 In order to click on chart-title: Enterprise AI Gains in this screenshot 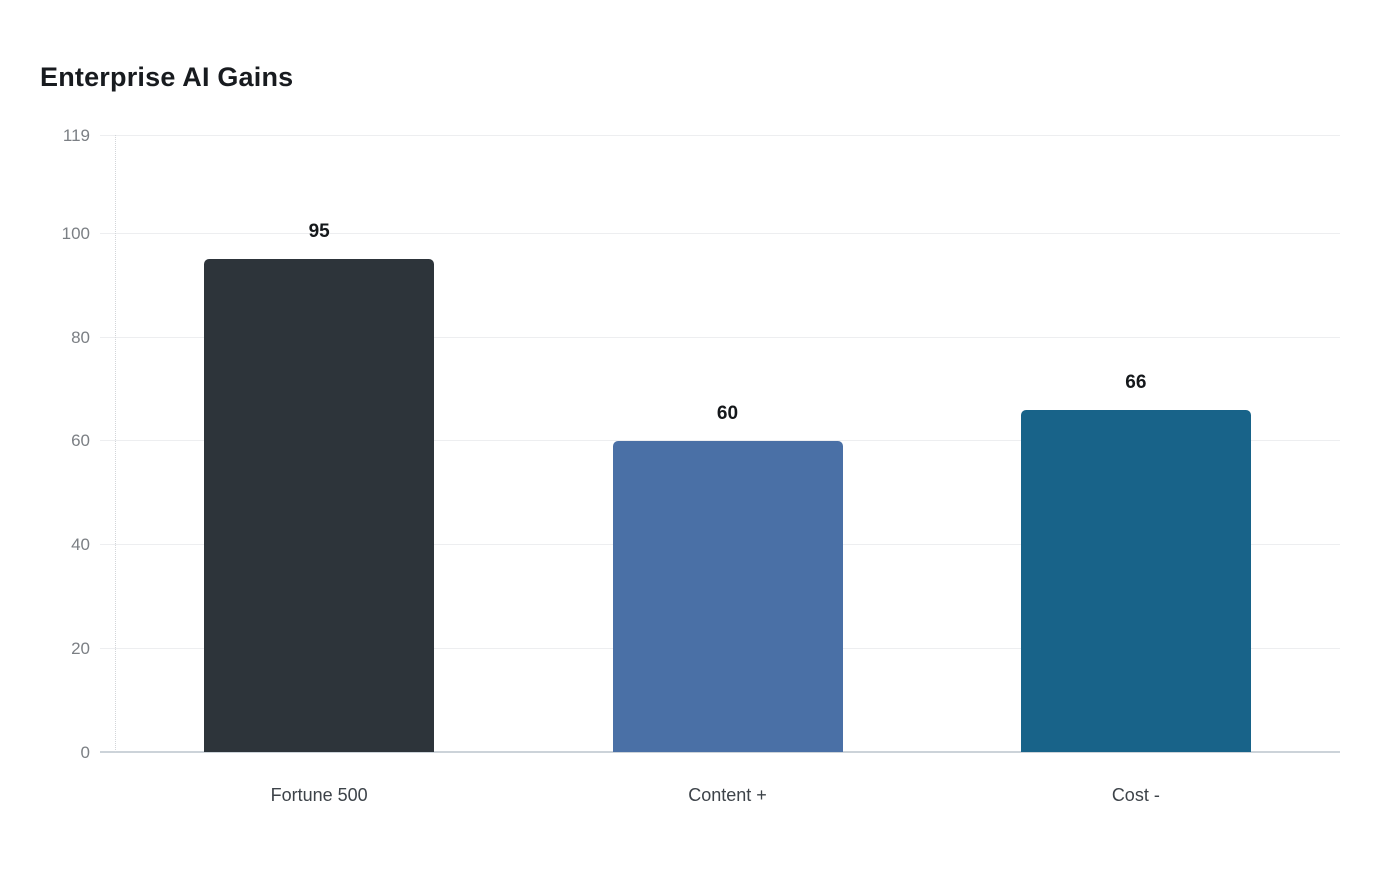, I will do `click(167, 77)`.